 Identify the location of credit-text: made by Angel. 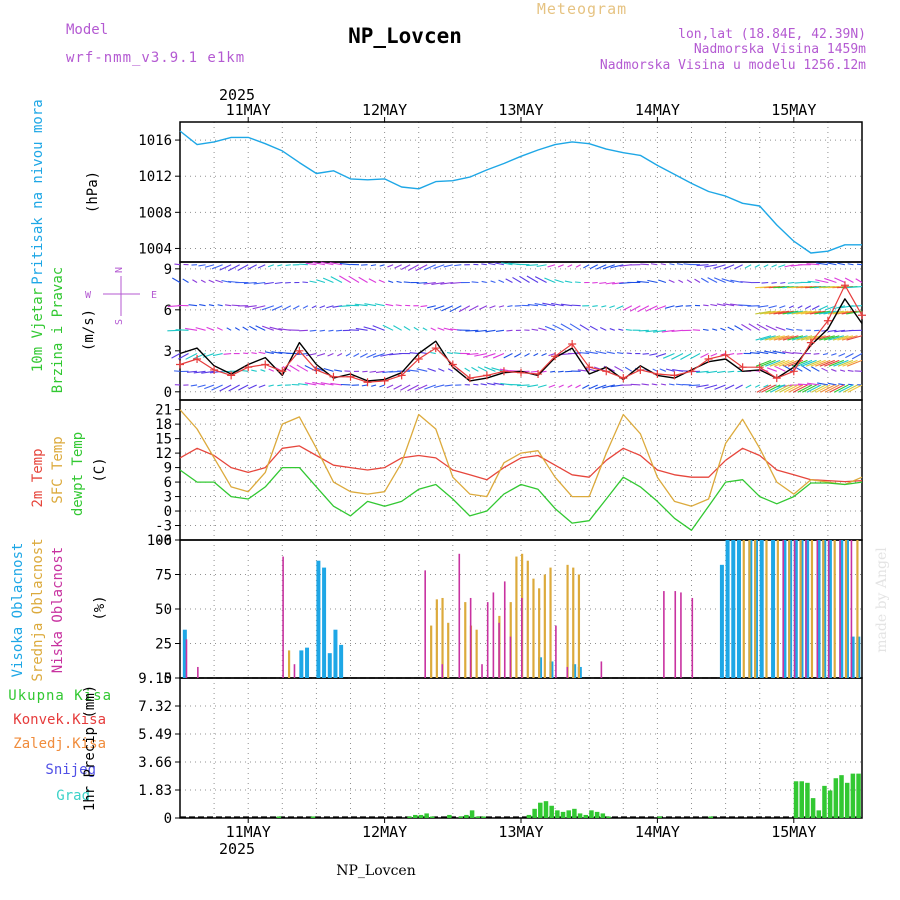
(882, 600).